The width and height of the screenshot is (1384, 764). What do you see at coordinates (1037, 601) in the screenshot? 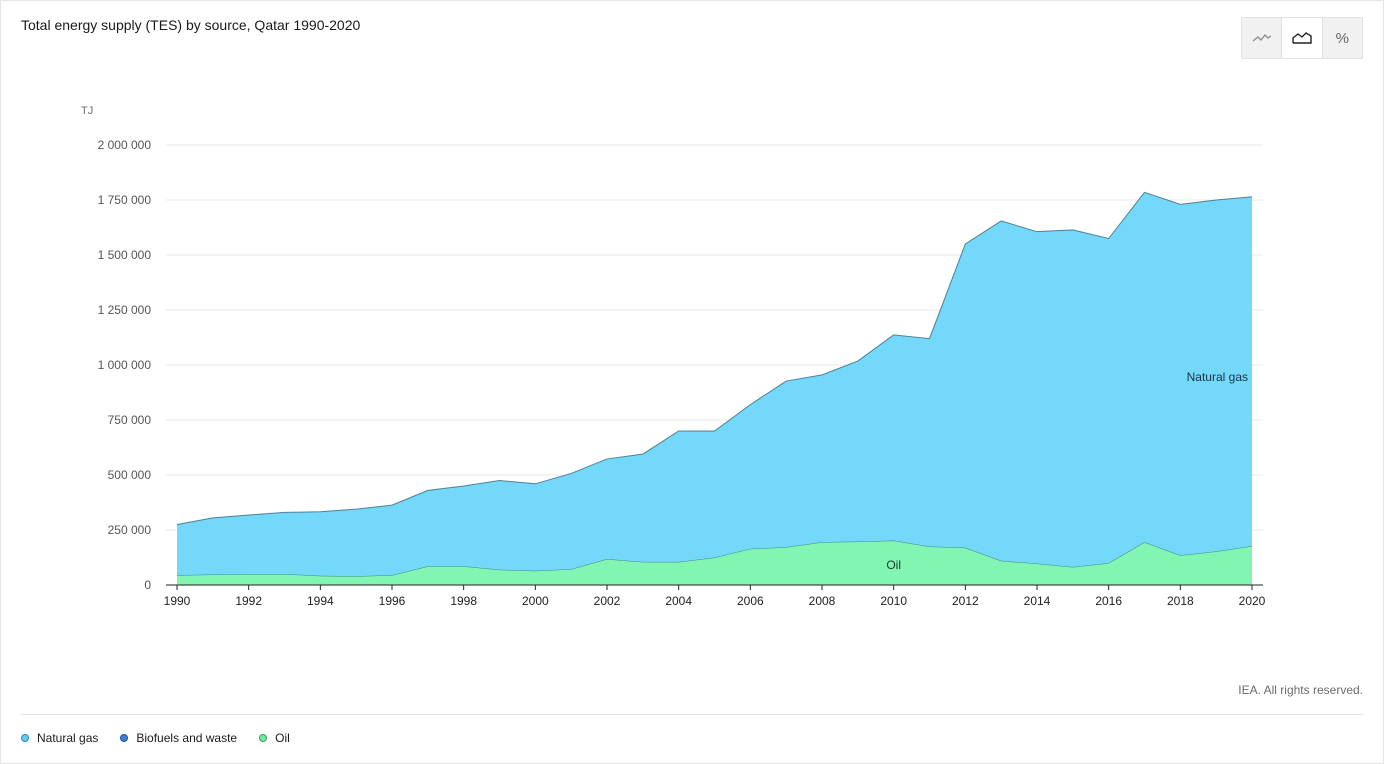
I see `x-tick-label: 2014` at bounding box center [1037, 601].